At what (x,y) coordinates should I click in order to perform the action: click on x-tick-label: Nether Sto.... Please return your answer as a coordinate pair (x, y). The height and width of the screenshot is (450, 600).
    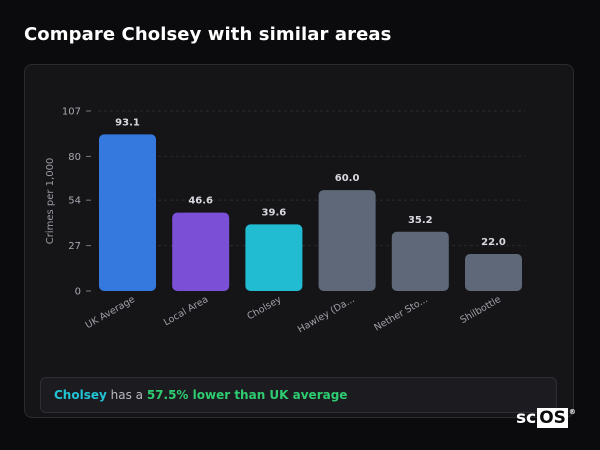
    Looking at the image, I should click on (400, 313).